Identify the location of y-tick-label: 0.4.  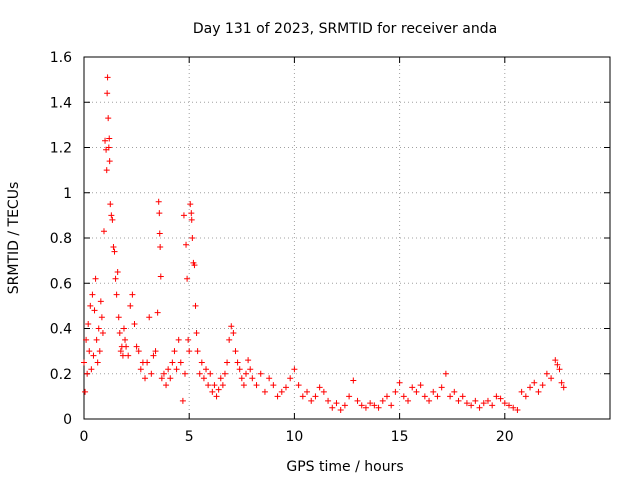
(61, 330).